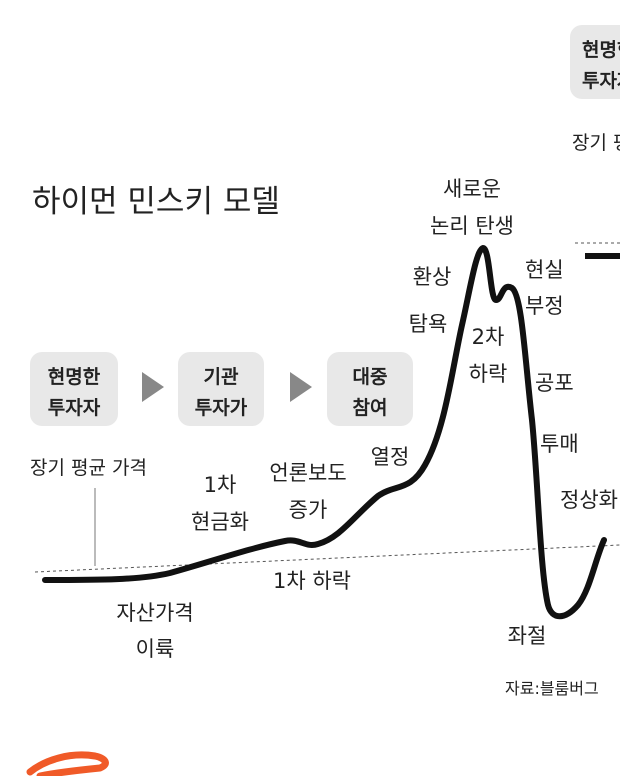  What do you see at coordinates (554, 383) in the screenshot?
I see `phase-label: 공포` at bounding box center [554, 383].